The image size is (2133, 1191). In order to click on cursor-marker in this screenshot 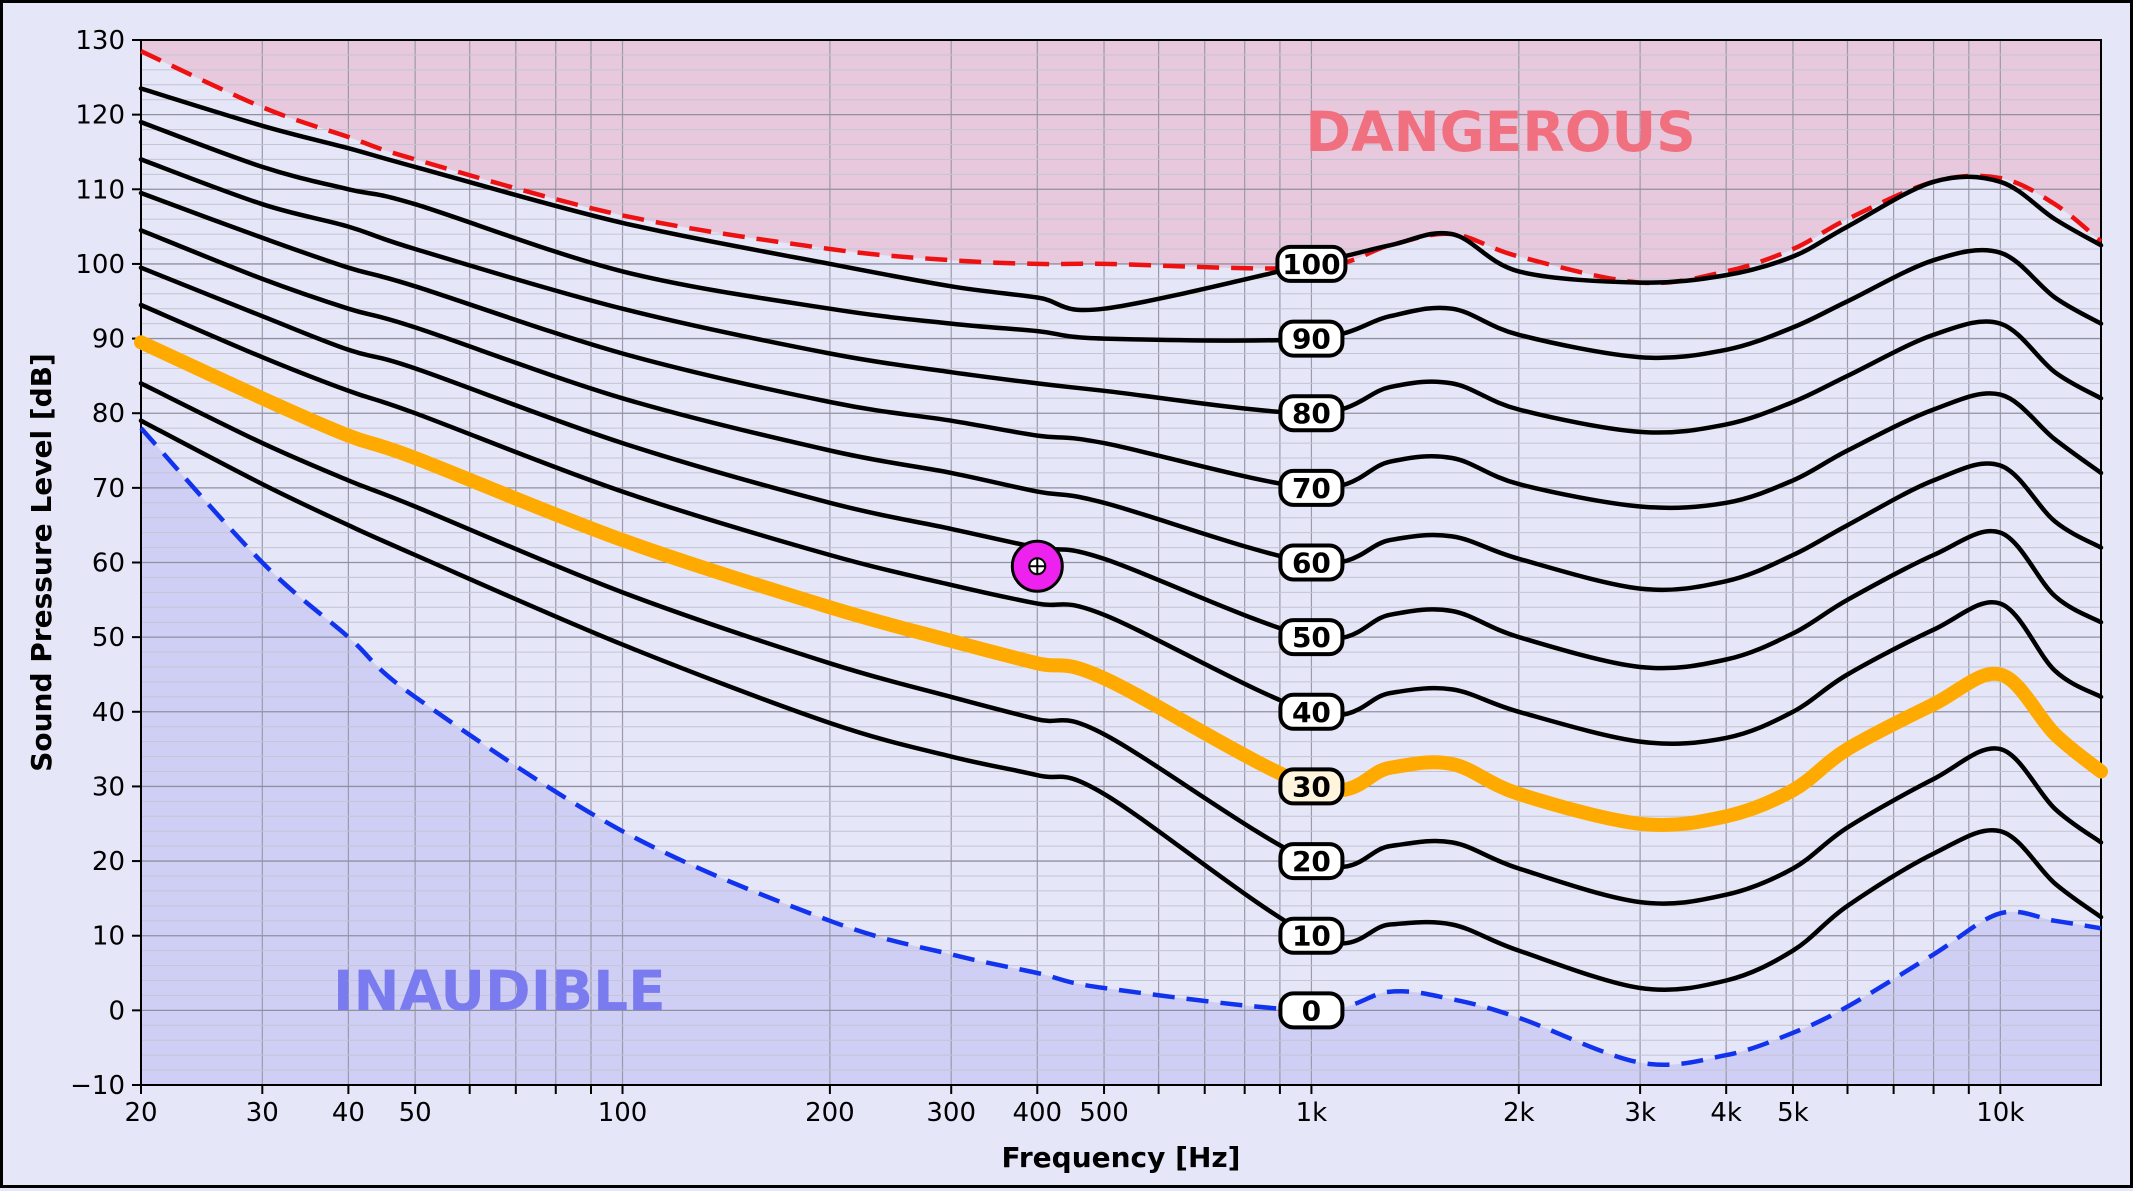, I will do `click(1037, 566)`.